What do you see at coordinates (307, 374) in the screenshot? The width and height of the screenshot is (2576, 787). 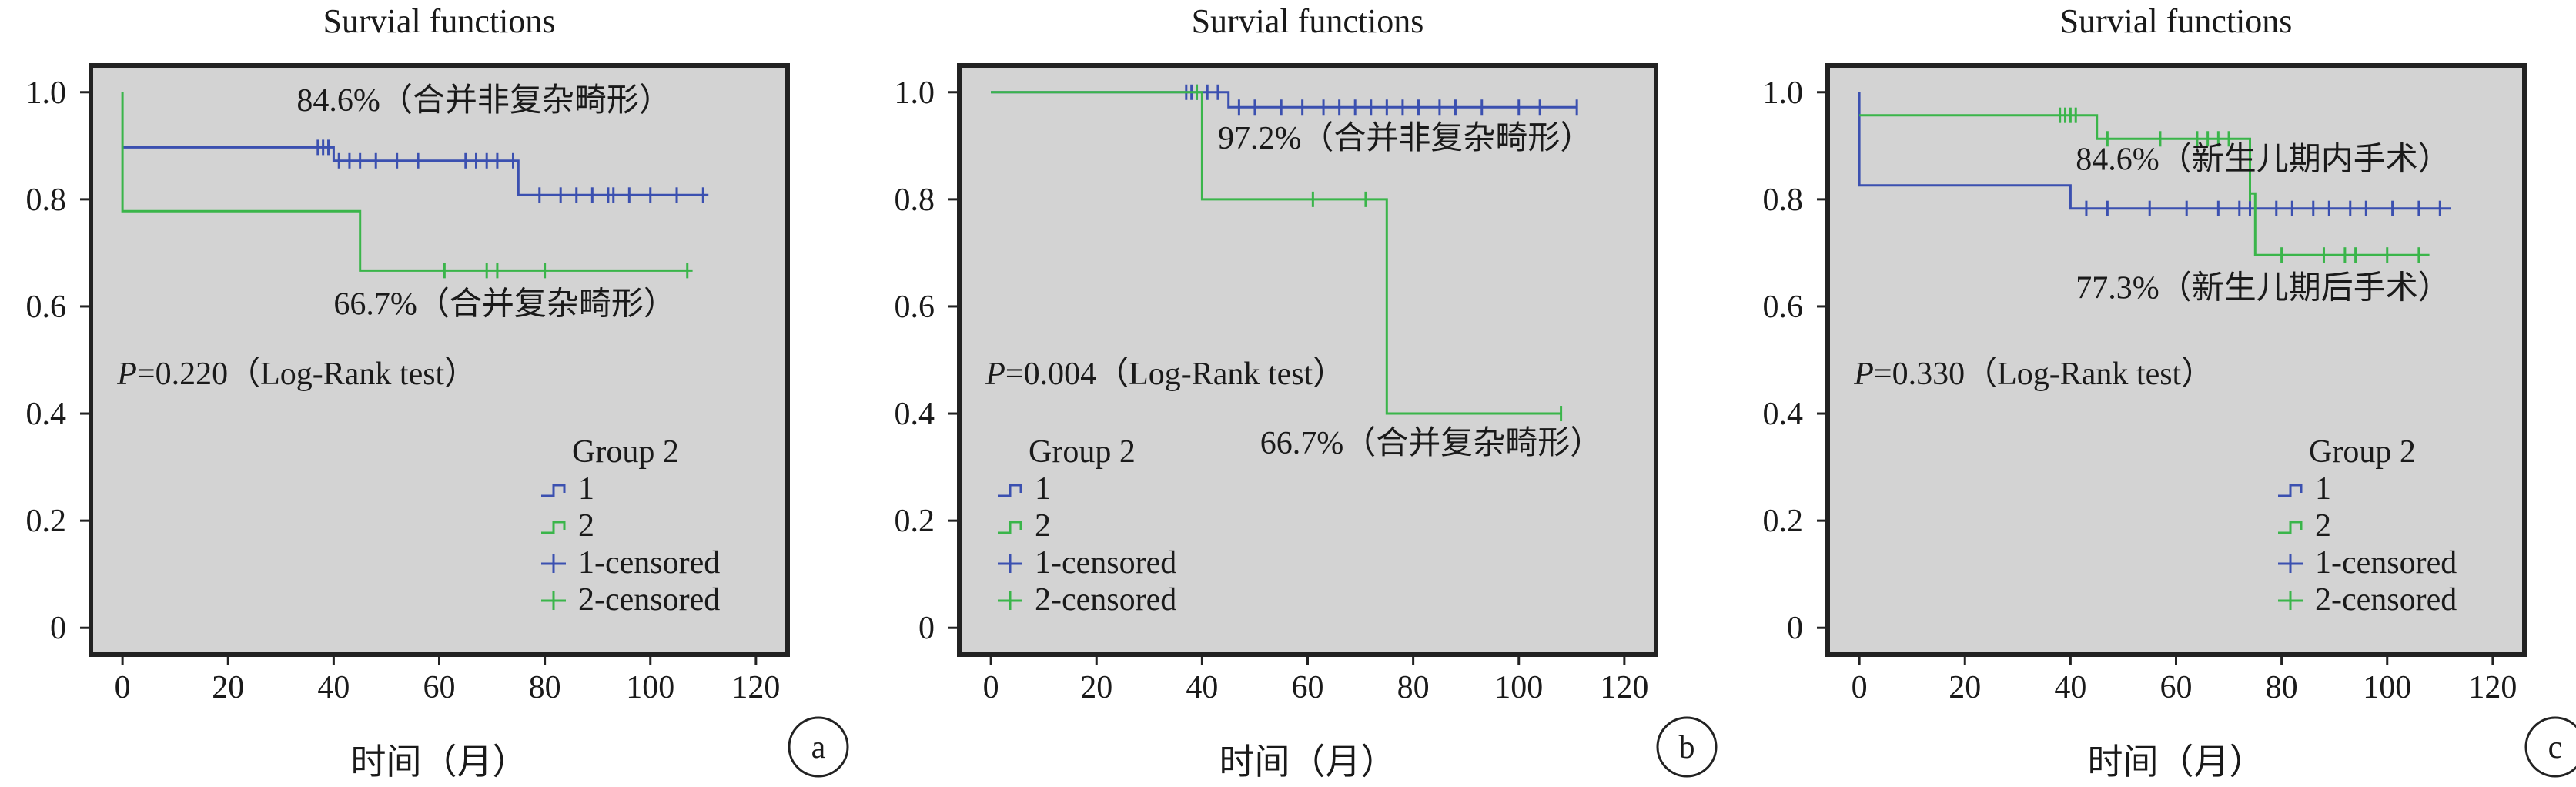 I see `annotation-value: =0.220（Log-Rank test）` at bounding box center [307, 374].